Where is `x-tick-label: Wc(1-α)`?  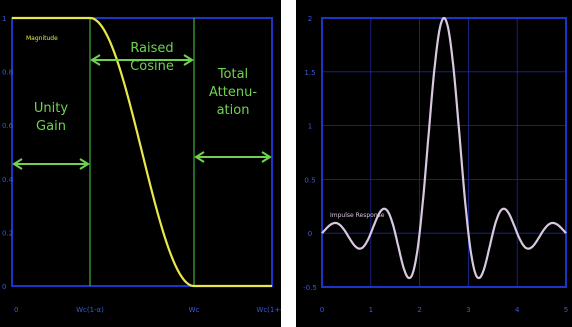 x-tick-label: Wc(1-α) is located at coordinates (90, 310).